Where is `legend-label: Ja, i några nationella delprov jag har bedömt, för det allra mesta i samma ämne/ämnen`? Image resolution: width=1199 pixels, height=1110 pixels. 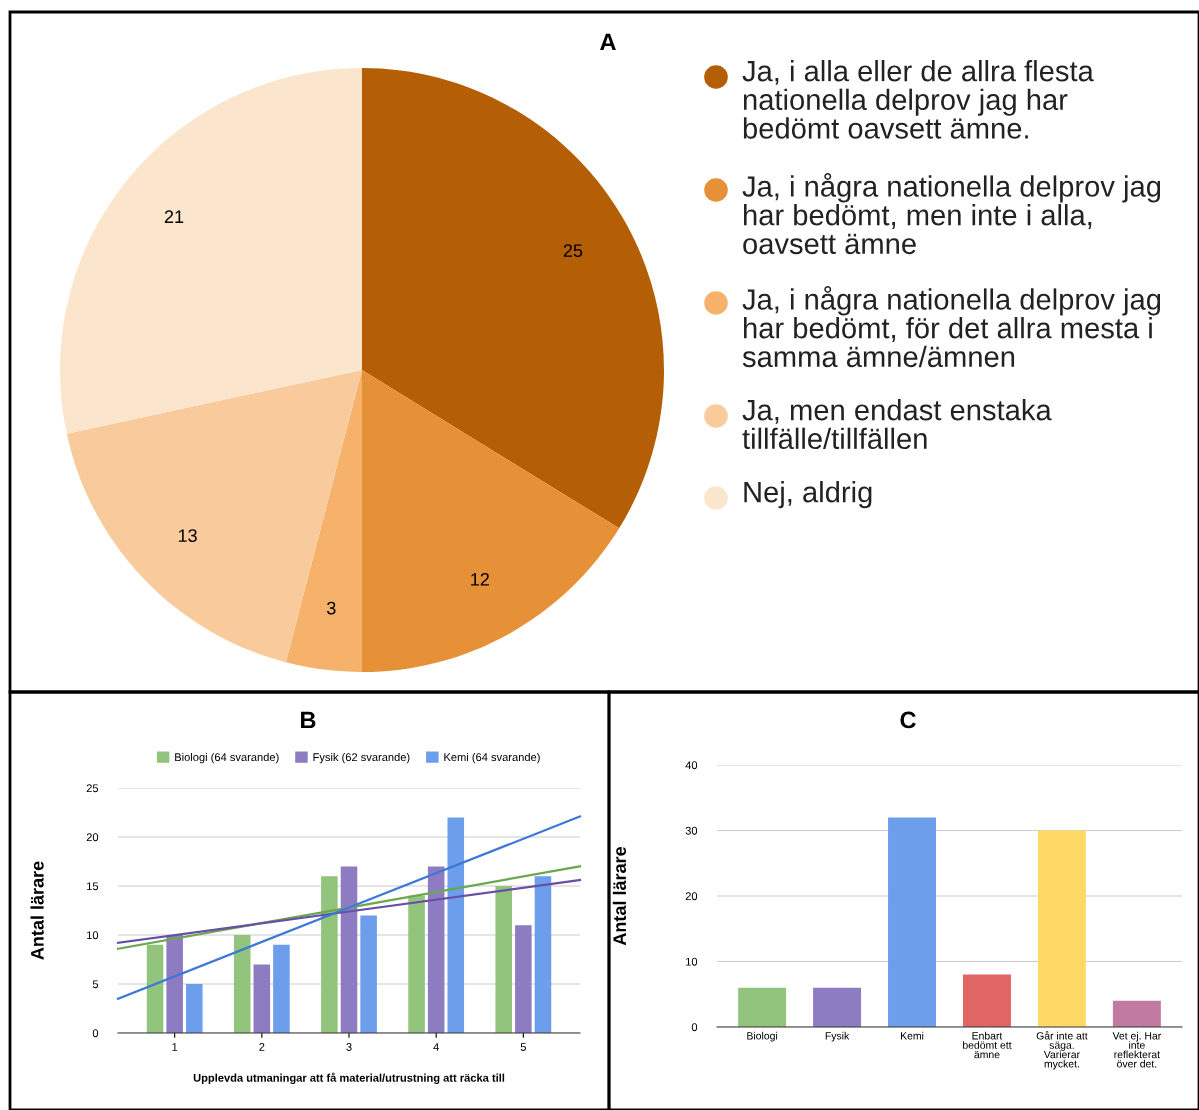 legend-label: Ja, i några nationella delprov jag har bedömt, för det allra mesta i samma ämne/ämnen is located at coordinates (951, 327).